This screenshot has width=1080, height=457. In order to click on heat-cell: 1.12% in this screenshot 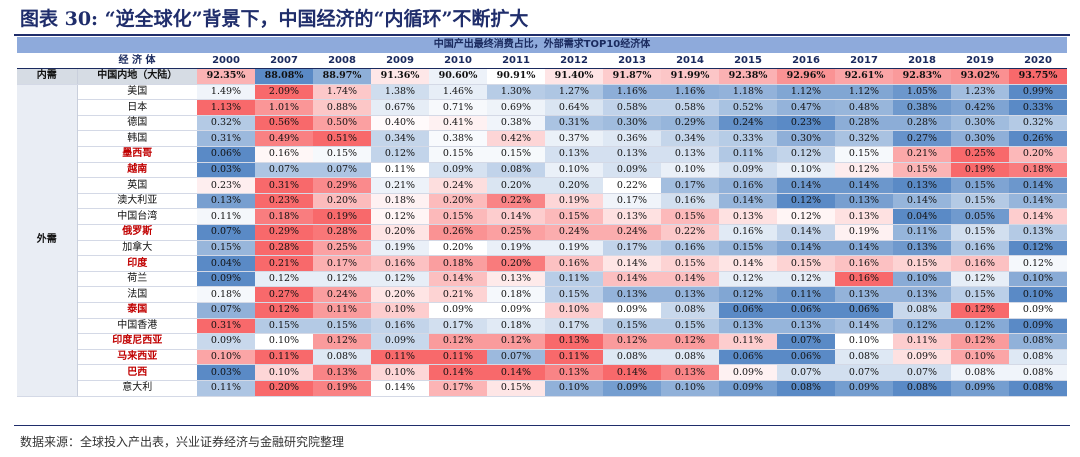, I will do `click(806, 92)`.